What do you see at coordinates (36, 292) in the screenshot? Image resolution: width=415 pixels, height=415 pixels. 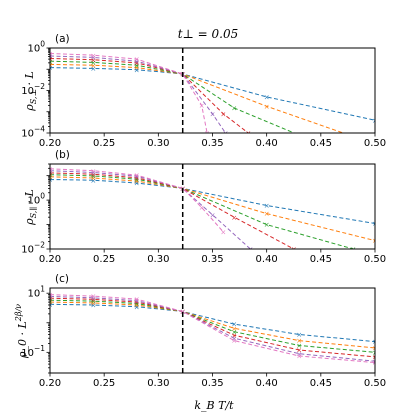 I see `y-tick-label: 10¹` at bounding box center [36, 292].